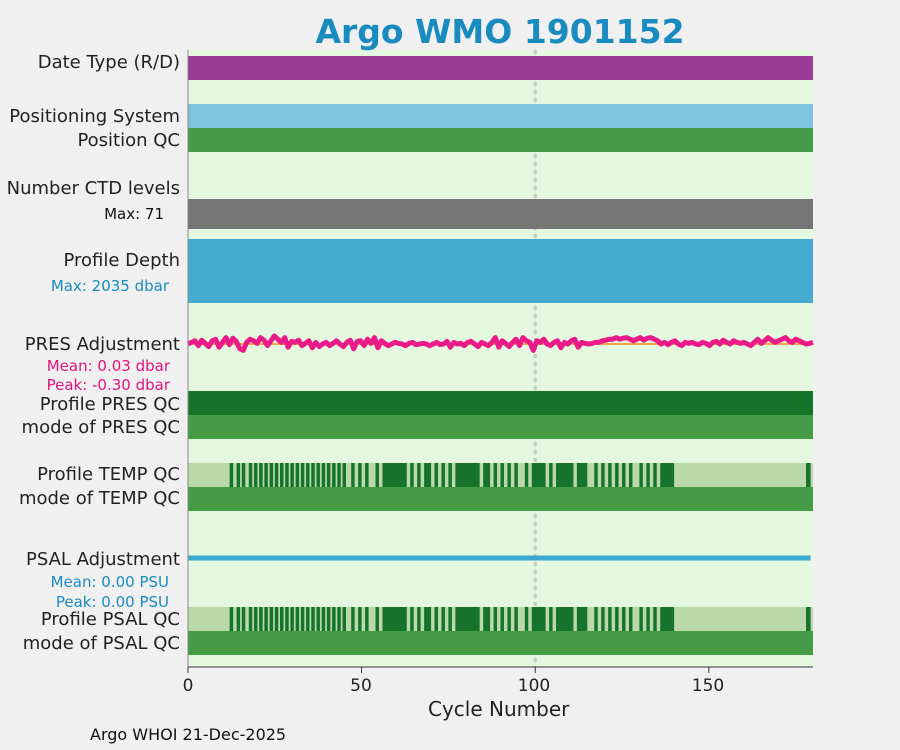  I want to click on psal-peak-text: Peak: 0.00 PSU, so click(112, 602).